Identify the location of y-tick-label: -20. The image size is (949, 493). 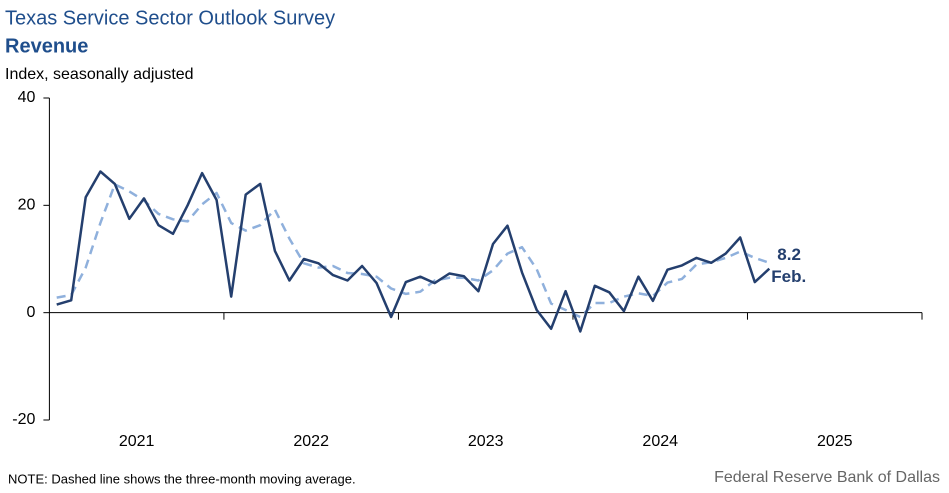
(23, 419).